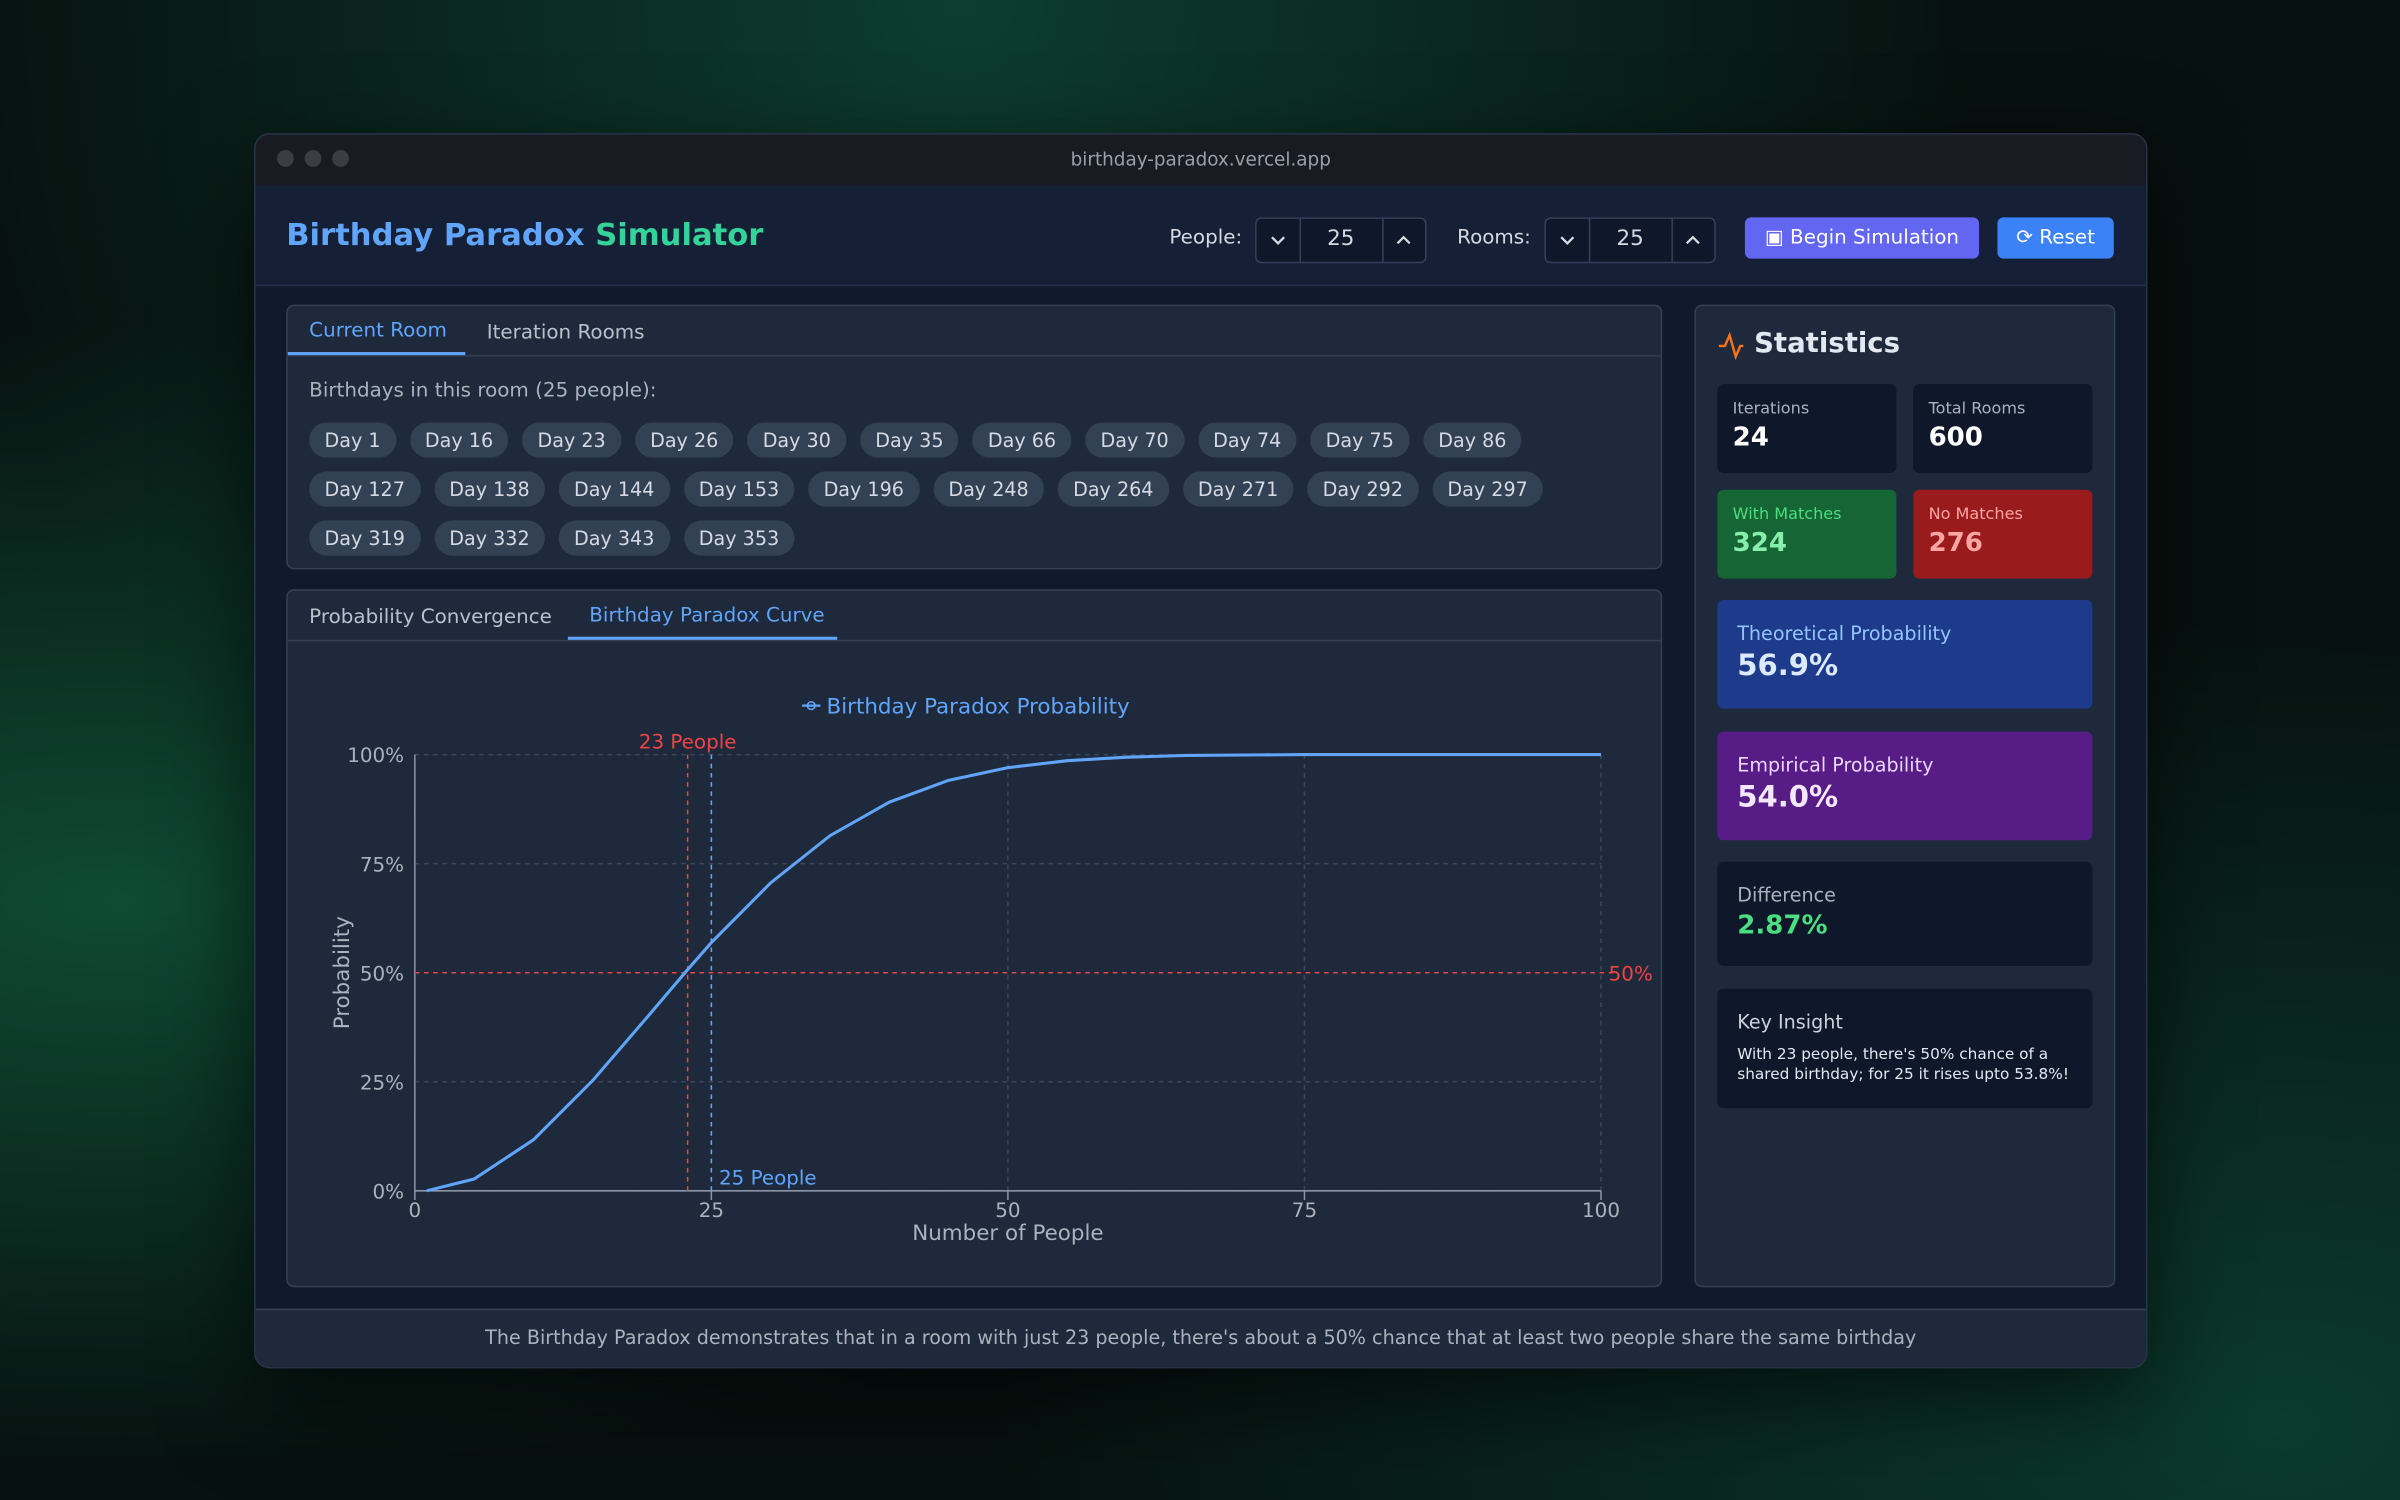 Image resolution: width=2400 pixels, height=1500 pixels. What do you see at coordinates (707, 616) in the screenshot?
I see `tab: Birthday Paradox Curve` at bounding box center [707, 616].